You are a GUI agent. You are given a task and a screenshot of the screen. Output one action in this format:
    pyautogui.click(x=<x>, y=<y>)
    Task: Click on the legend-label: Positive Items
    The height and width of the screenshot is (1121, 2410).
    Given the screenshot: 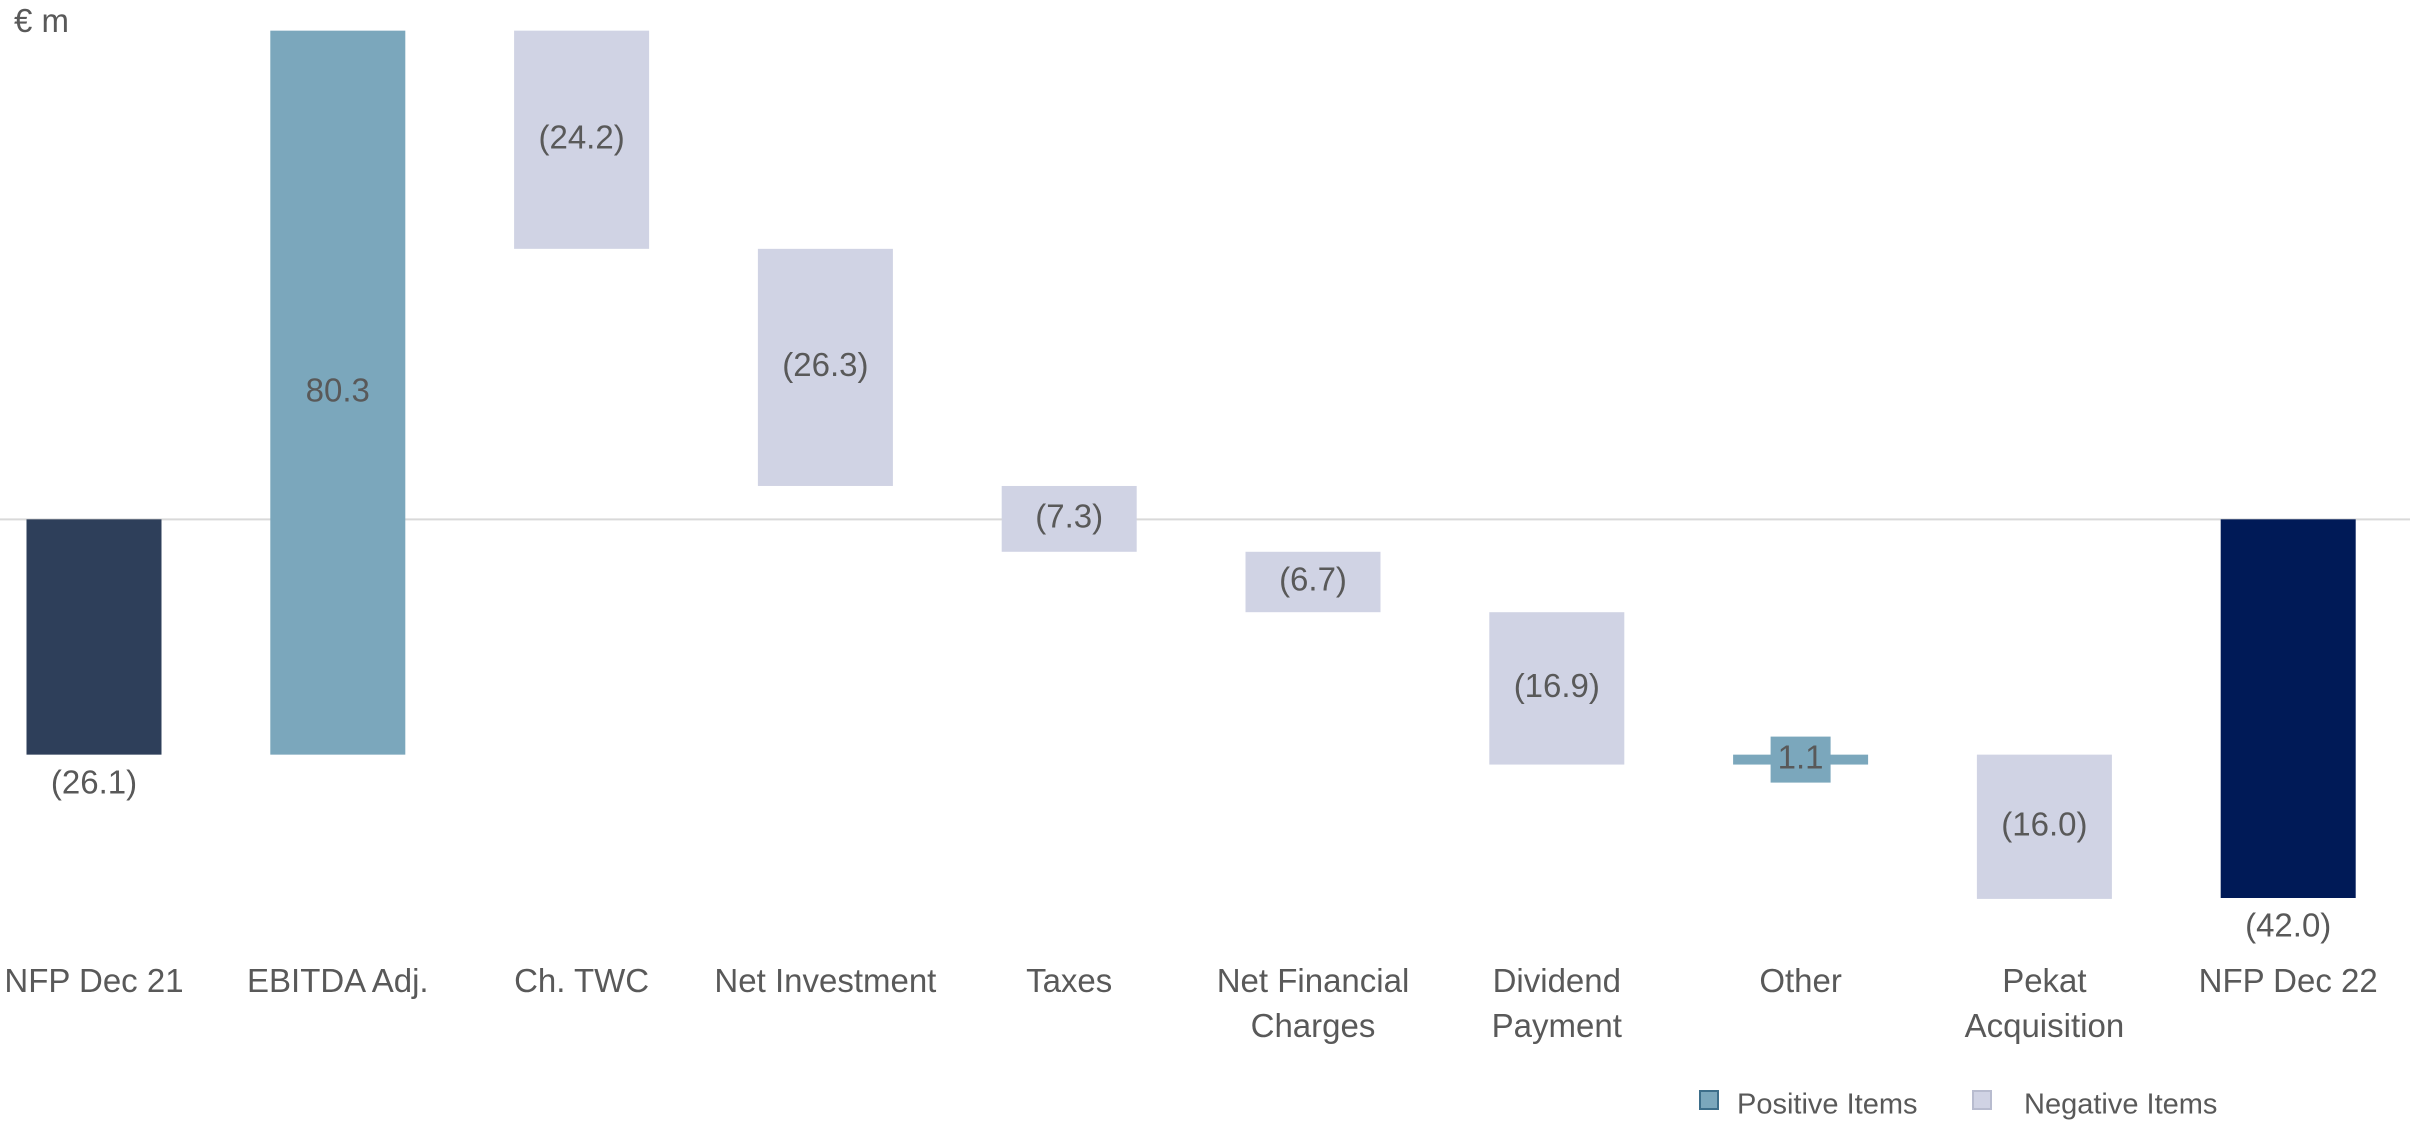 What is the action you would take?
    pyautogui.click(x=1827, y=1105)
    